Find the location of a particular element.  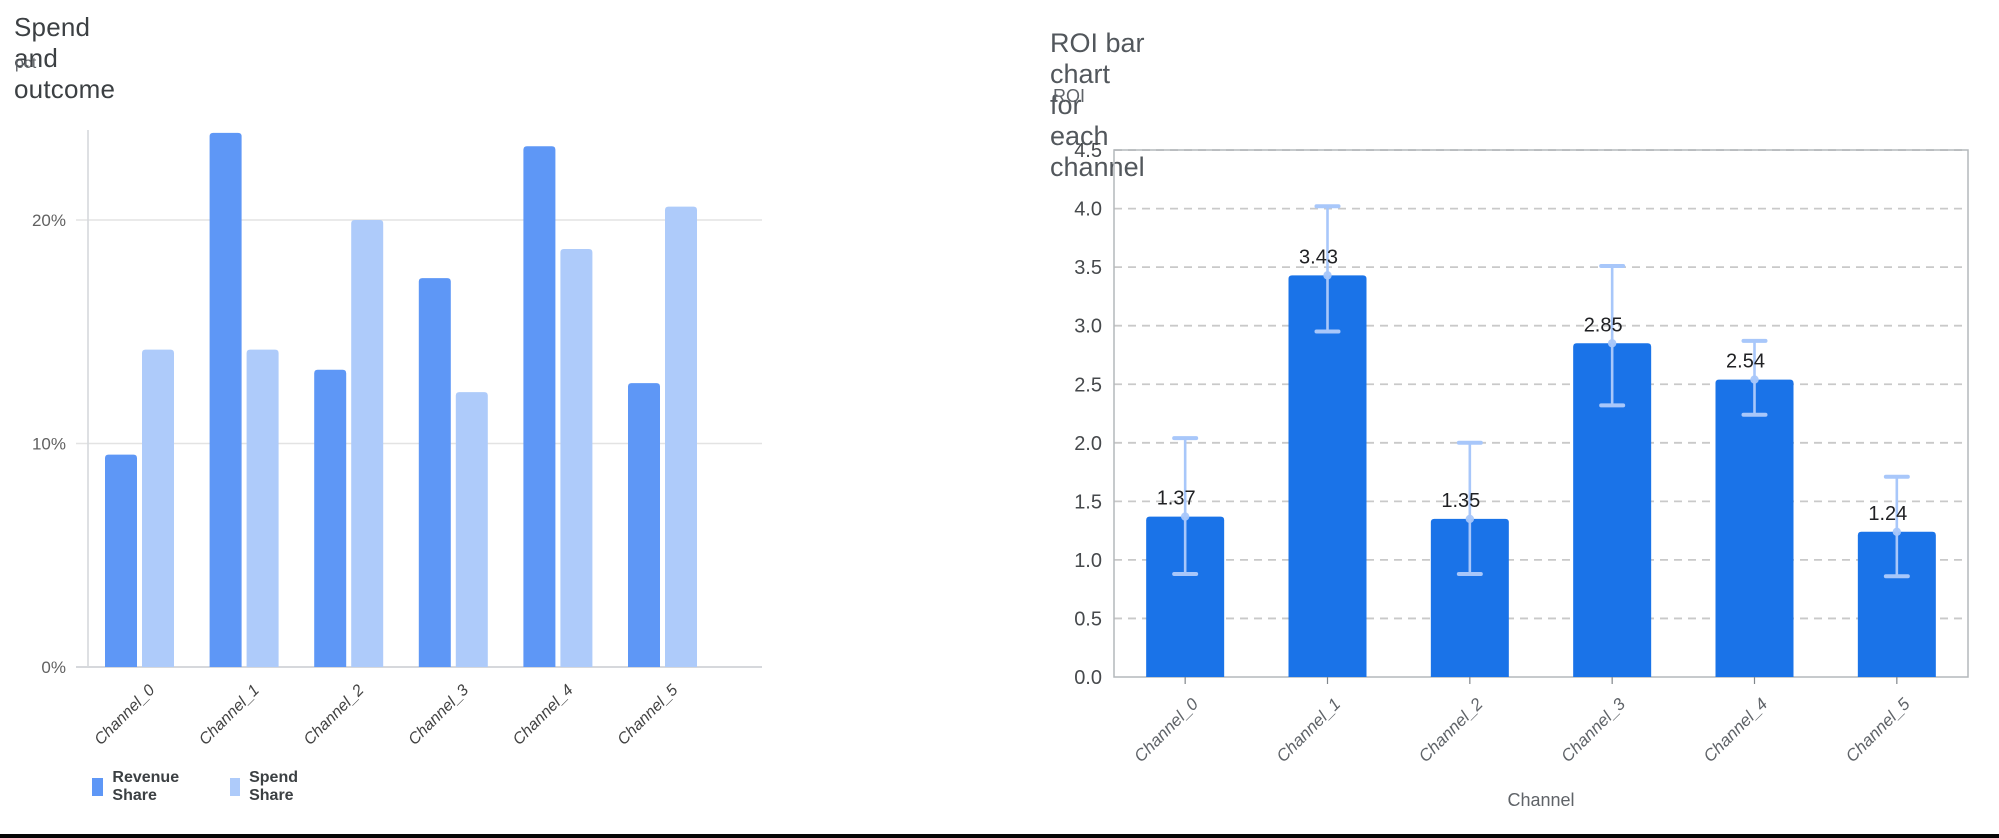

y-tick-label-4.5: 4.5 is located at coordinates (1088, 151).